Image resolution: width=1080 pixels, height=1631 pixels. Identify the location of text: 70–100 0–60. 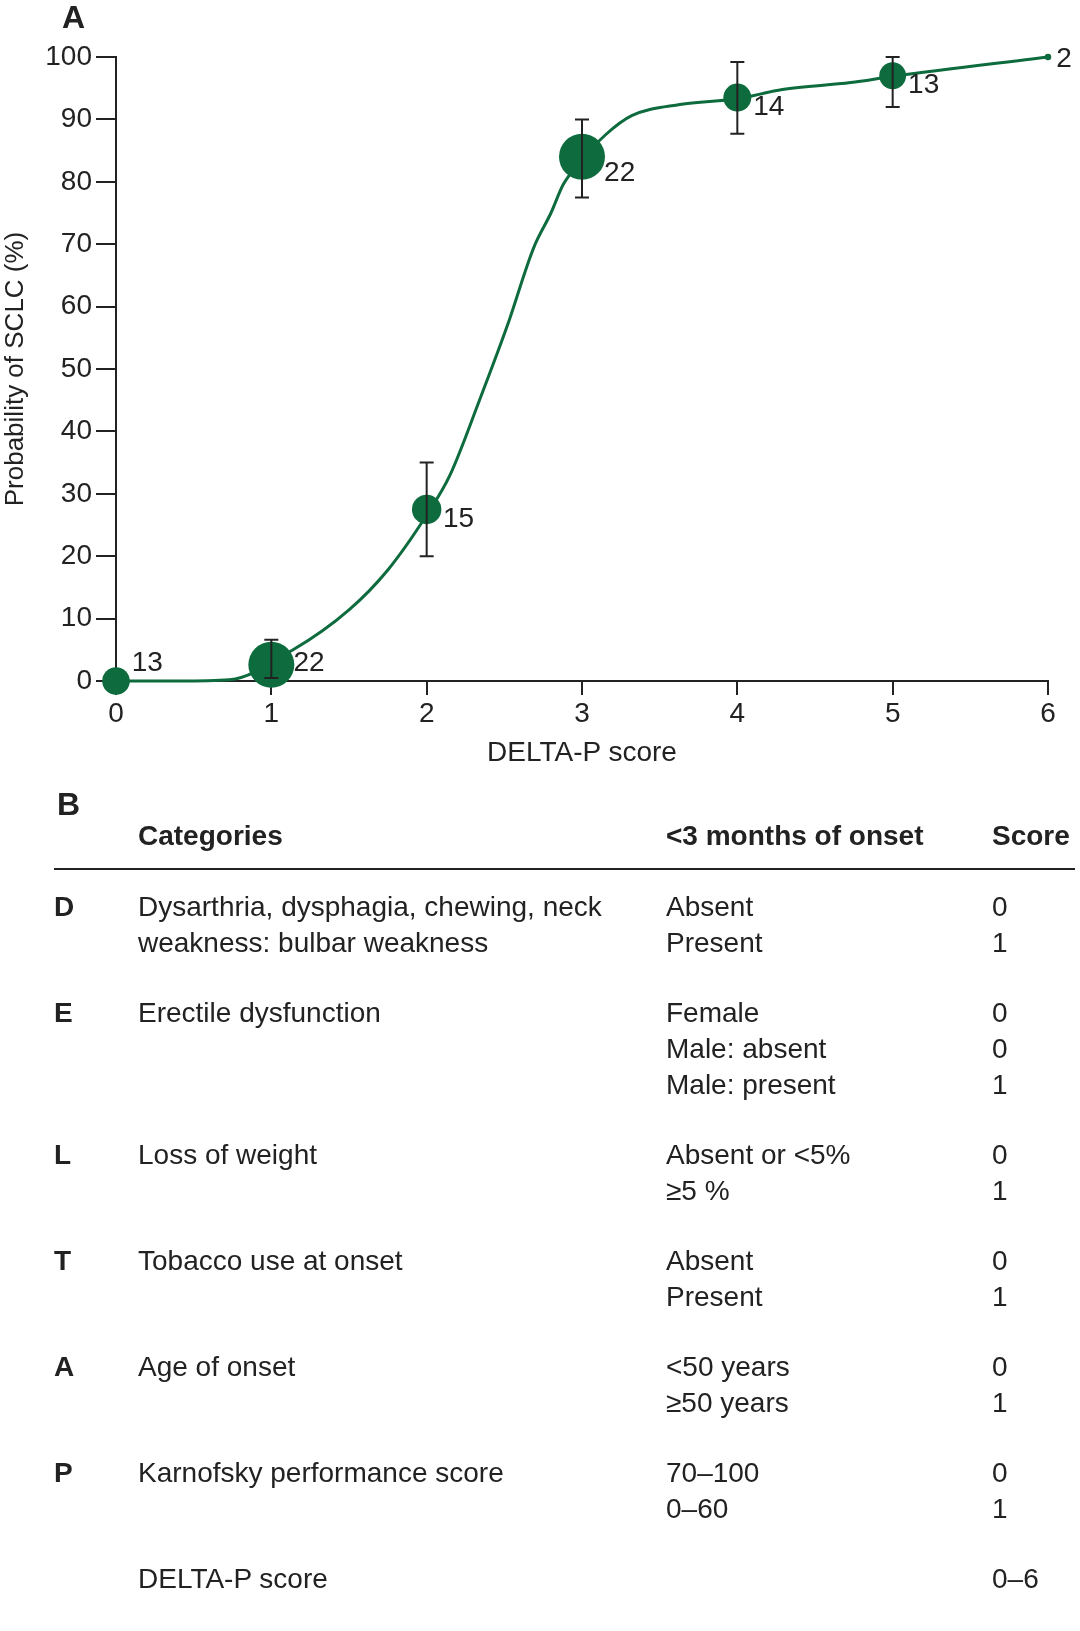
(713, 1490).